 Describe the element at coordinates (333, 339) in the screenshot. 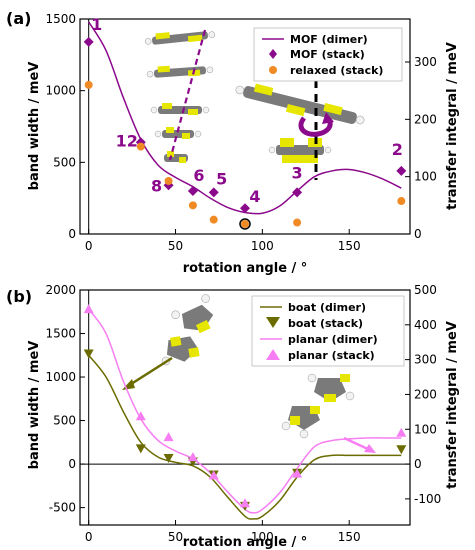

I see `legend-label-planar-dimer: planar (dimer)` at that location.